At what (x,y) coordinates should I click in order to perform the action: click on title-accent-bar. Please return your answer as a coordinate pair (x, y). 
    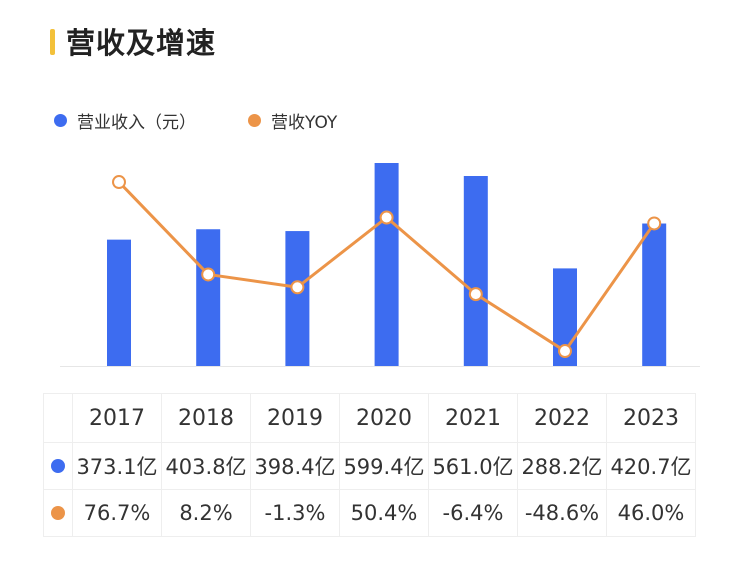
    Looking at the image, I should click on (52, 42).